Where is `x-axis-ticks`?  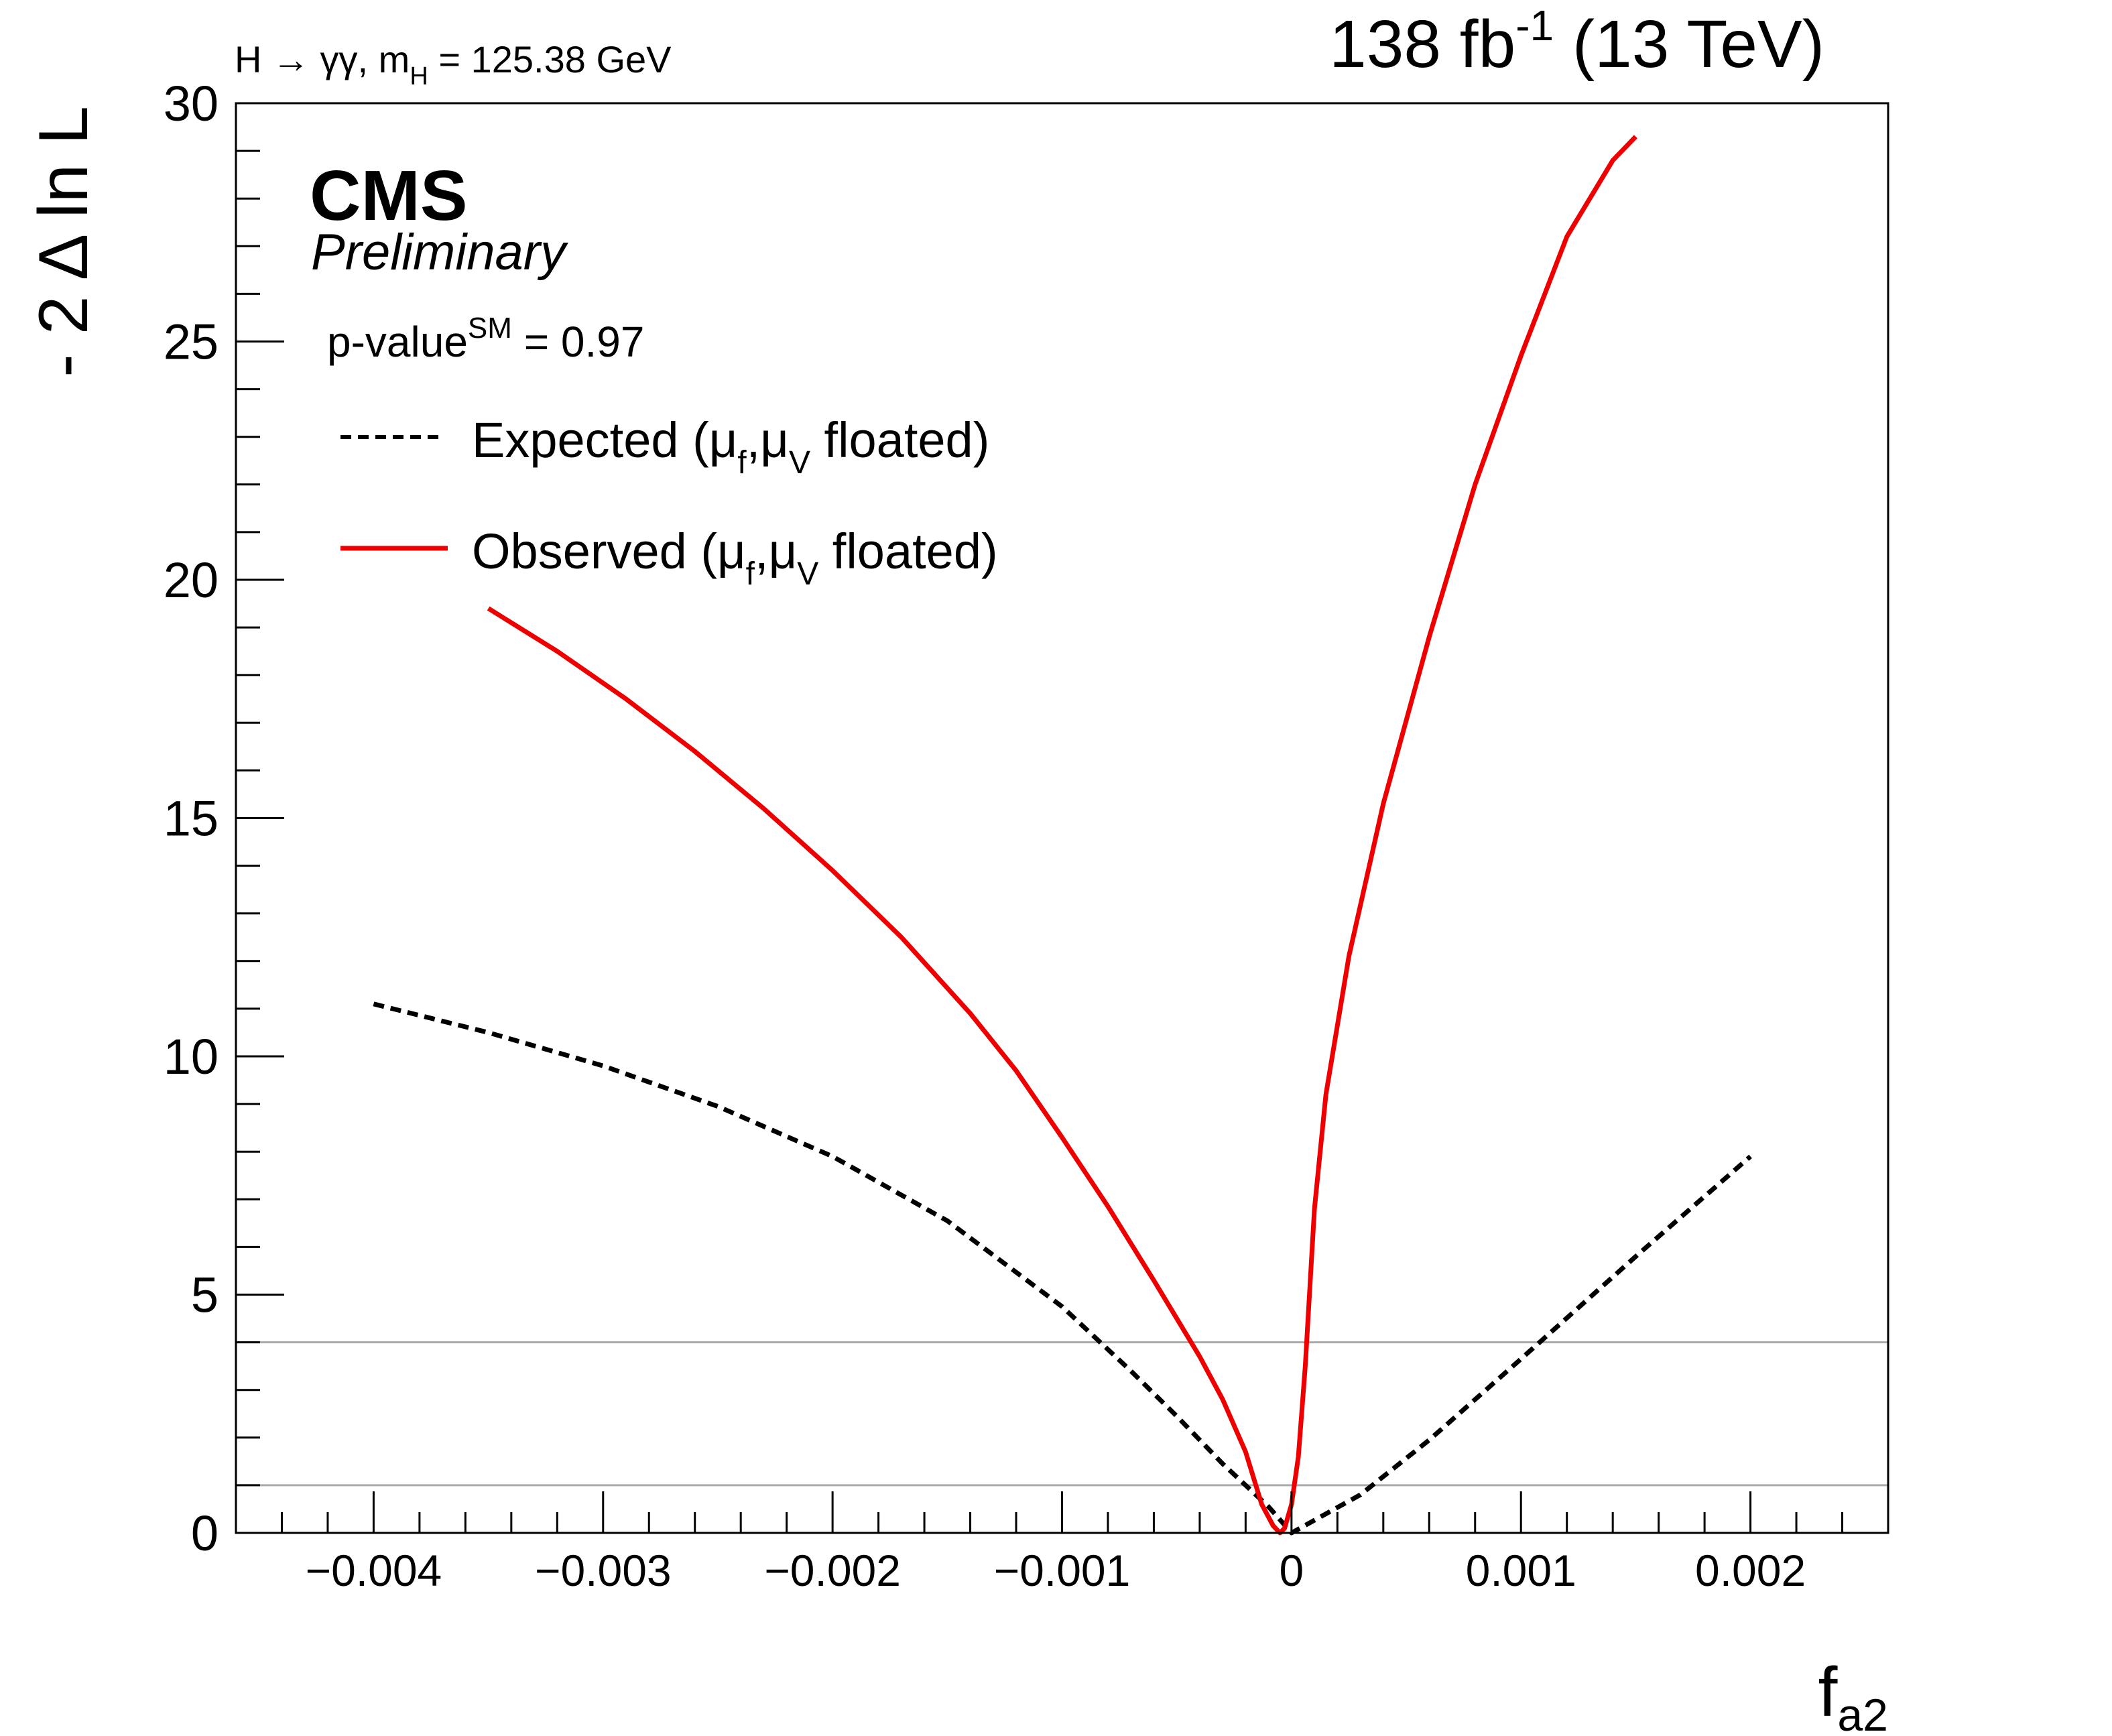
x-axis-ticks is located at coordinates (1062, 1512).